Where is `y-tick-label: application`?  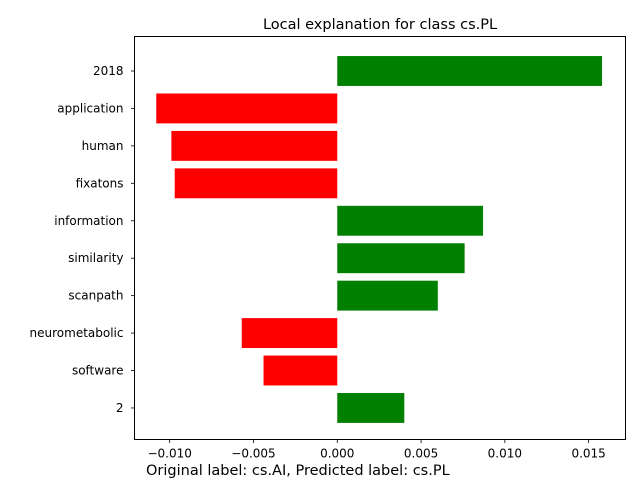 y-tick-label: application is located at coordinates (90, 108).